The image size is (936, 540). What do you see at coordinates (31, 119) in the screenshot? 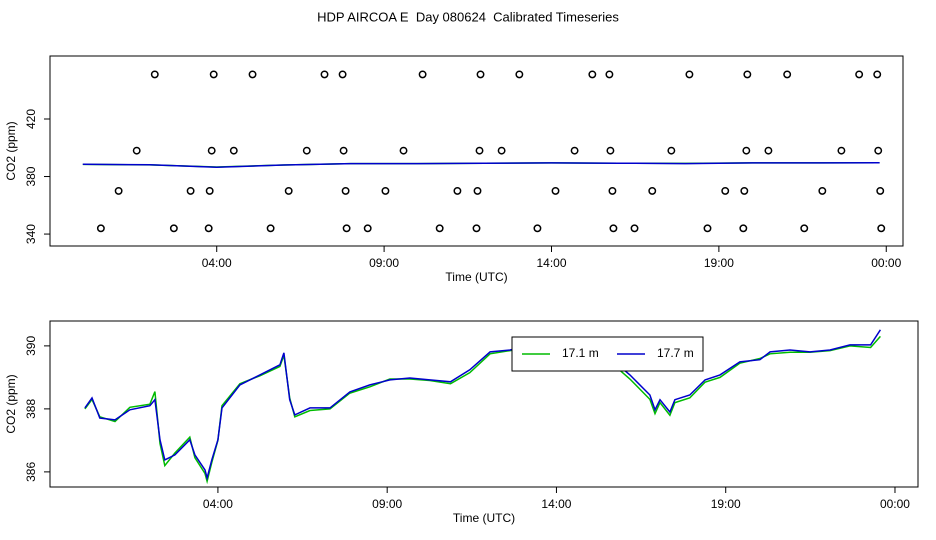
I see `y-tick-label: 420` at bounding box center [31, 119].